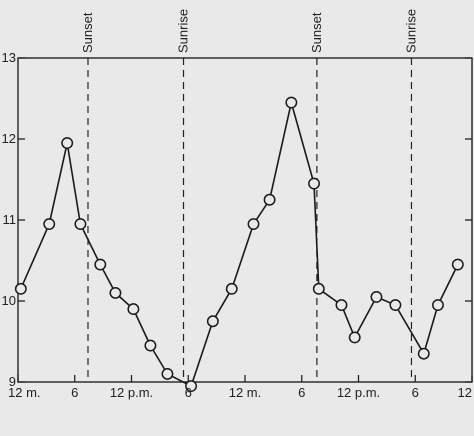 The image size is (474, 436). I want to click on y-tick-label: 9, so click(12, 381).